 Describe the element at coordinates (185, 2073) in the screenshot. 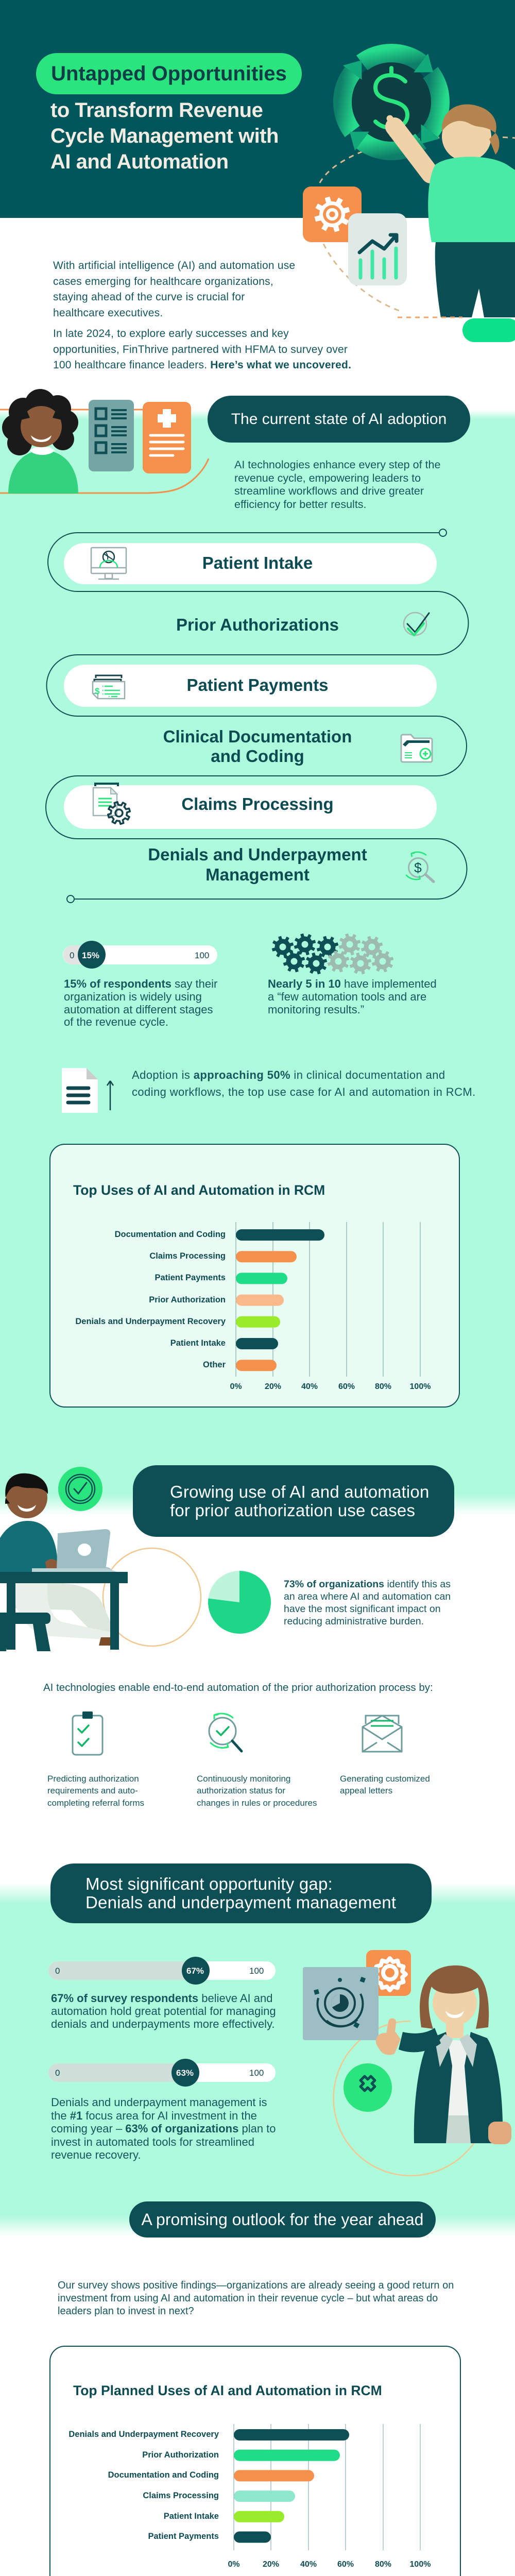

I see `svg-text: 63%` at that location.